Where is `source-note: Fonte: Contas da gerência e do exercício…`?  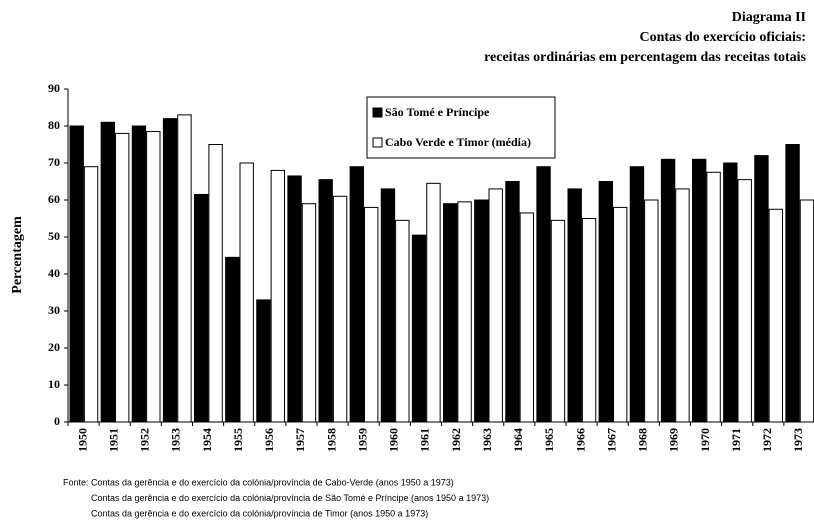
source-note: Fonte: Contas da gerência e do exercício… is located at coordinates (258, 482).